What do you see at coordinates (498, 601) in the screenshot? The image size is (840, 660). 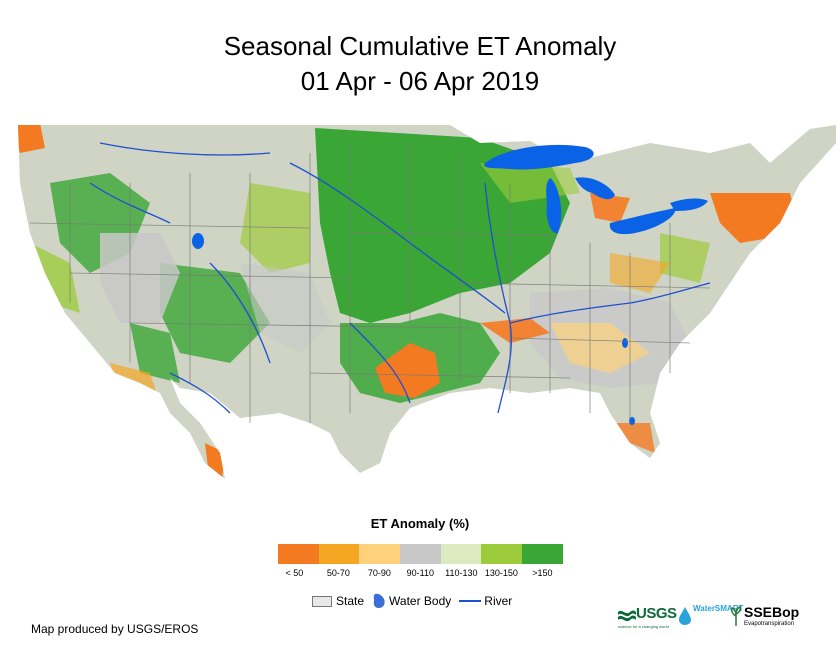 I see `river-label: River` at bounding box center [498, 601].